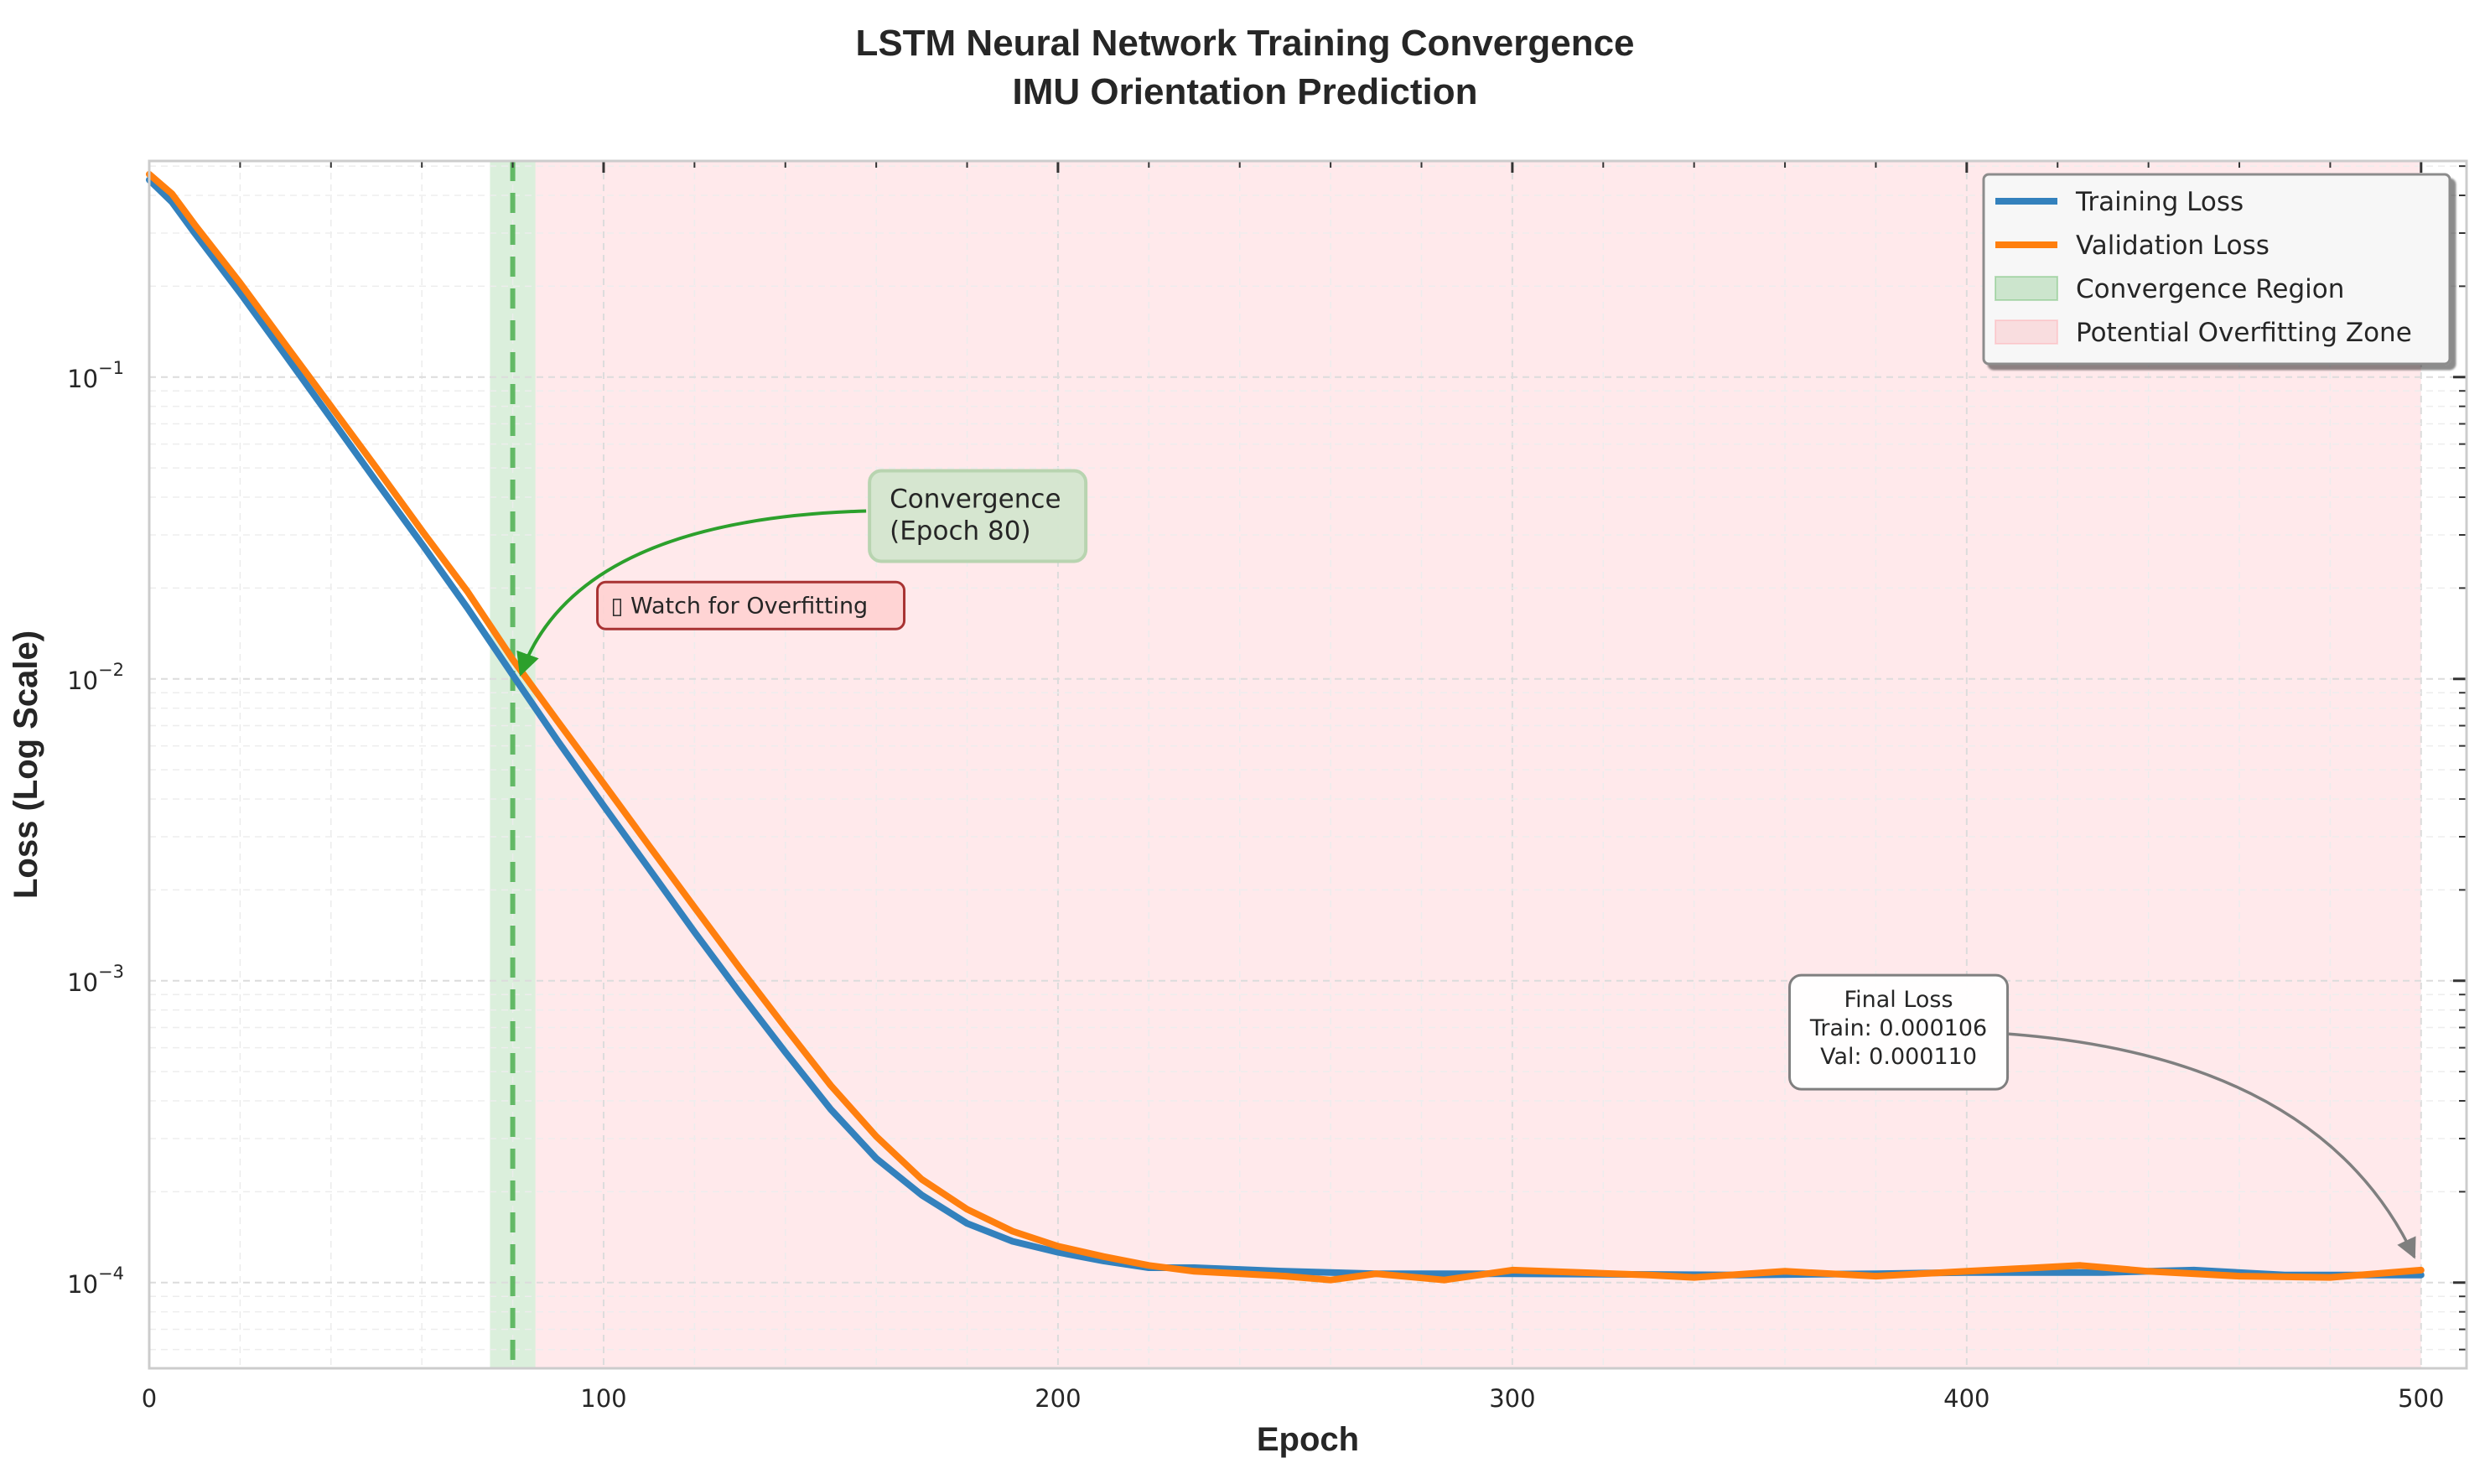 This screenshot has height=1484, width=2490. I want to click on legend-label: Validation Loss, so click(2173, 246).